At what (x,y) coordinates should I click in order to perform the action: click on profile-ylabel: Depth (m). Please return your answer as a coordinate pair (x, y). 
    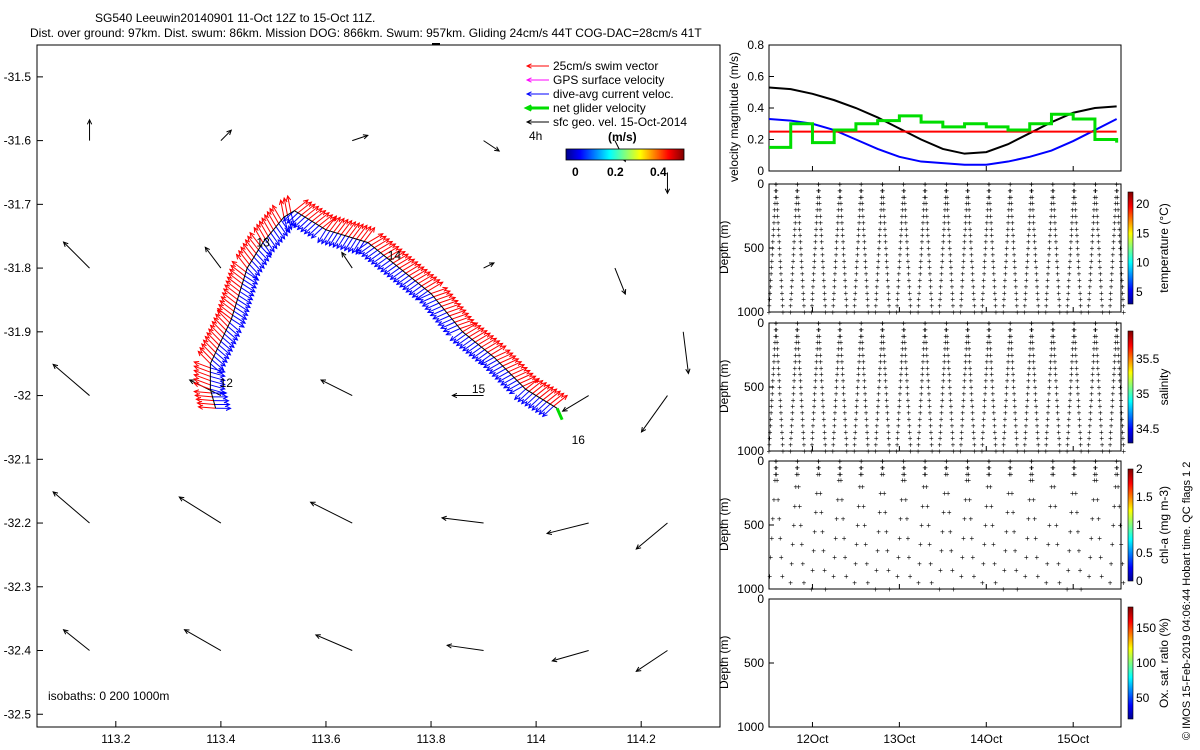
    Looking at the image, I should click on (724, 524).